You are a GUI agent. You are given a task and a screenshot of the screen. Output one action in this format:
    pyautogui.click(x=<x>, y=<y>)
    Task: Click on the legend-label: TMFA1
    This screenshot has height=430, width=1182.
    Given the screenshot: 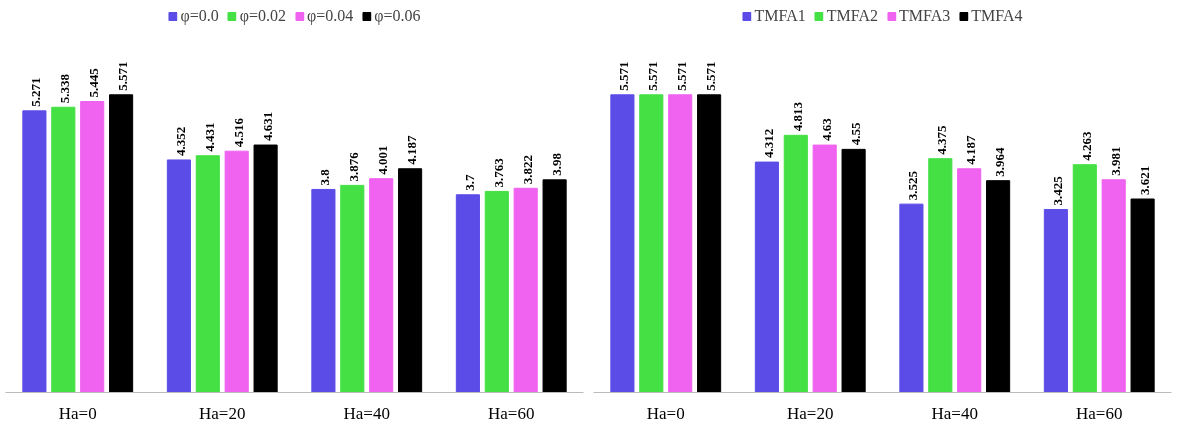 What is the action you would take?
    pyautogui.click(x=780, y=16)
    